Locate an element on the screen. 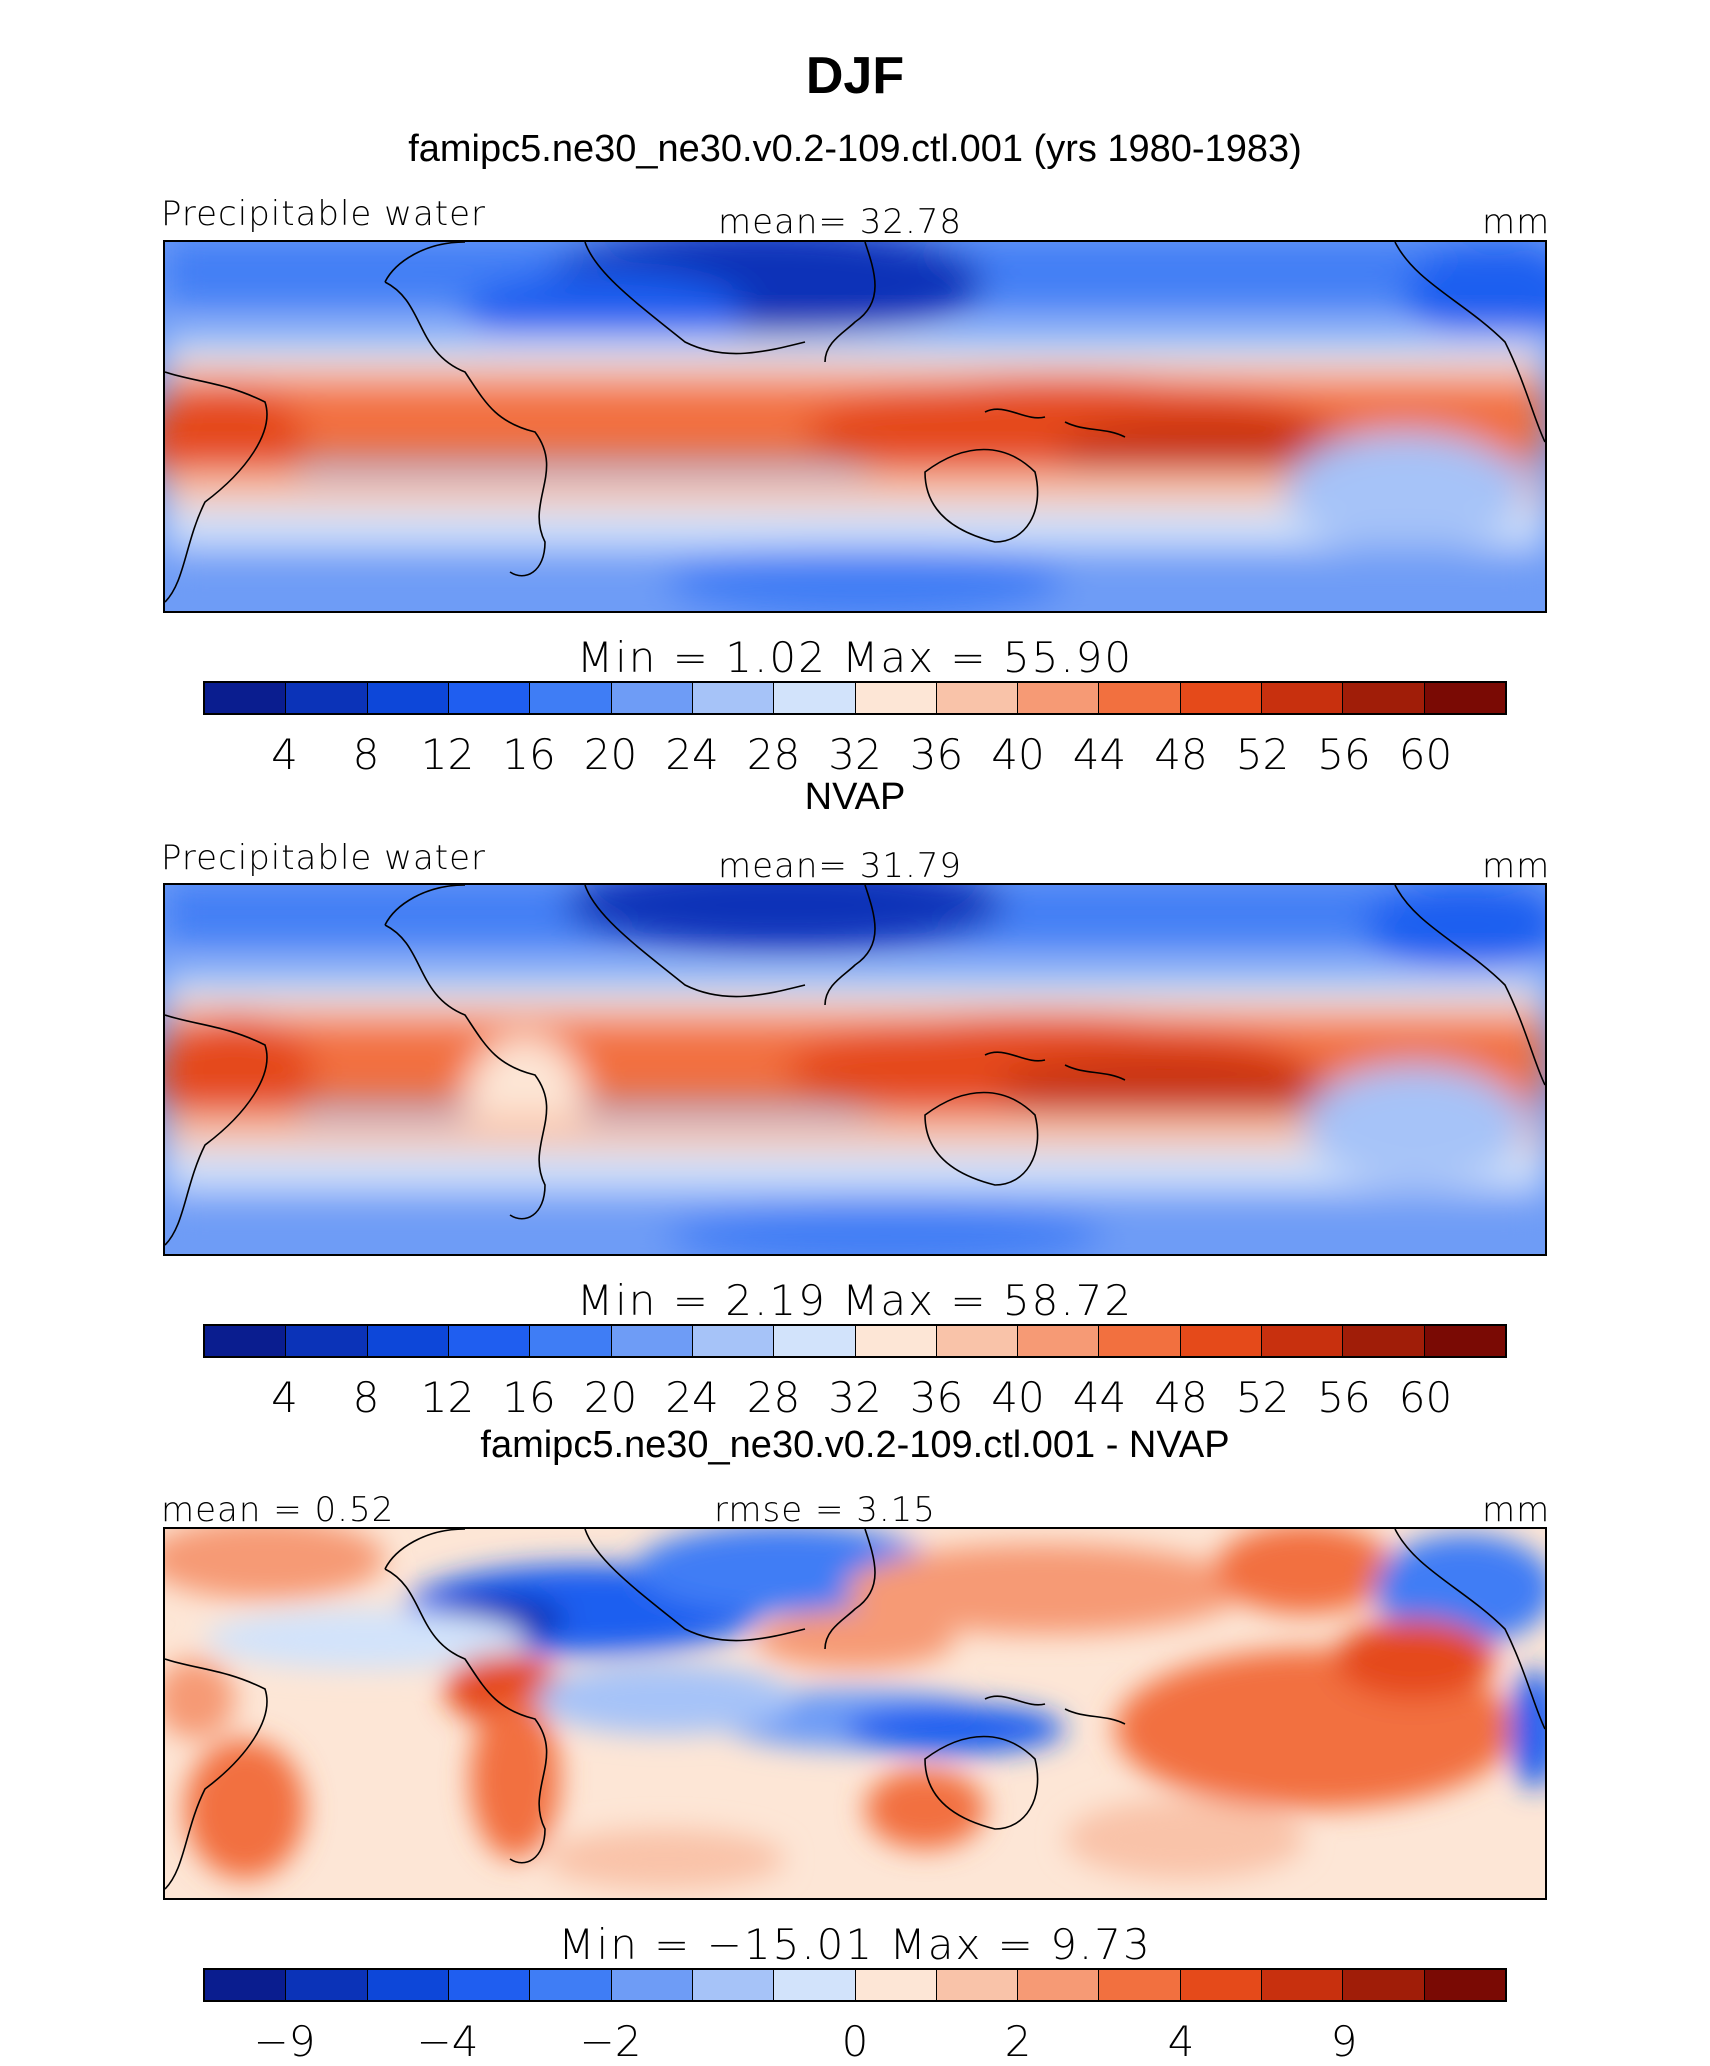  panel-3-colorbar is located at coordinates (855, 1985).